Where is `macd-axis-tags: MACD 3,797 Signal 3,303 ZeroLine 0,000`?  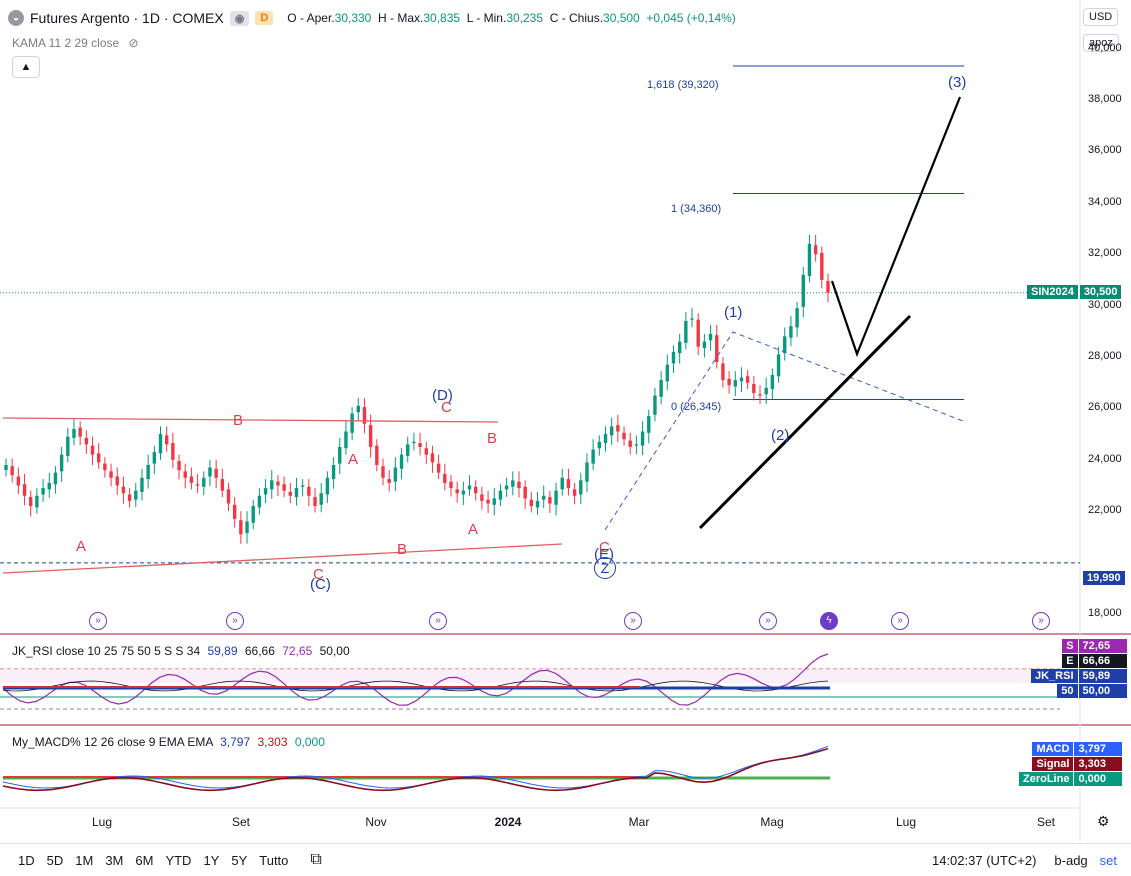 macd-axis-tags: MACD 3,797 Signal 3,303 ZeroLine 0,000 is located at coordinates (1071, 764).